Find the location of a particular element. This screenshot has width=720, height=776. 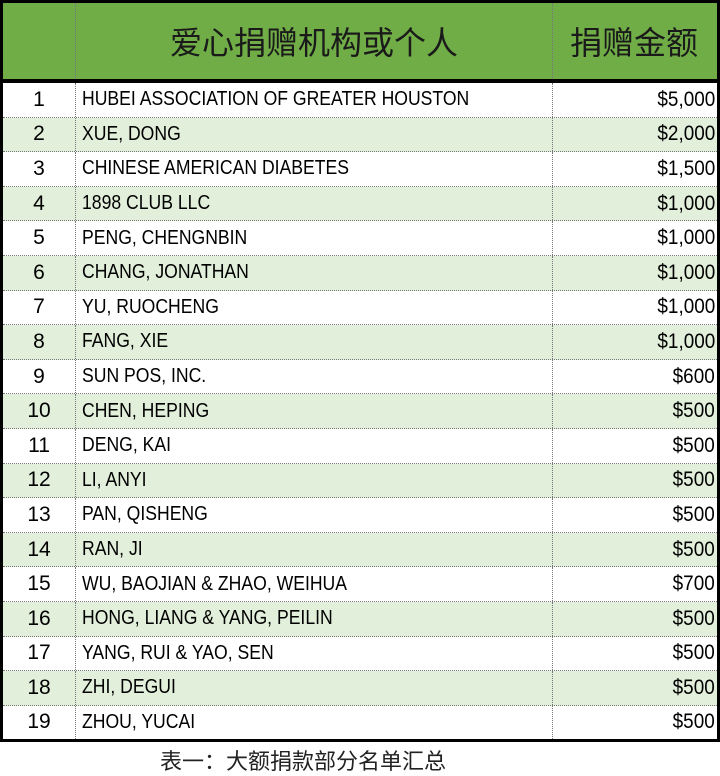

donor-name: WU, BAOJIAN & ZHAO, WEIHUA is located at coordinates (314, 584).